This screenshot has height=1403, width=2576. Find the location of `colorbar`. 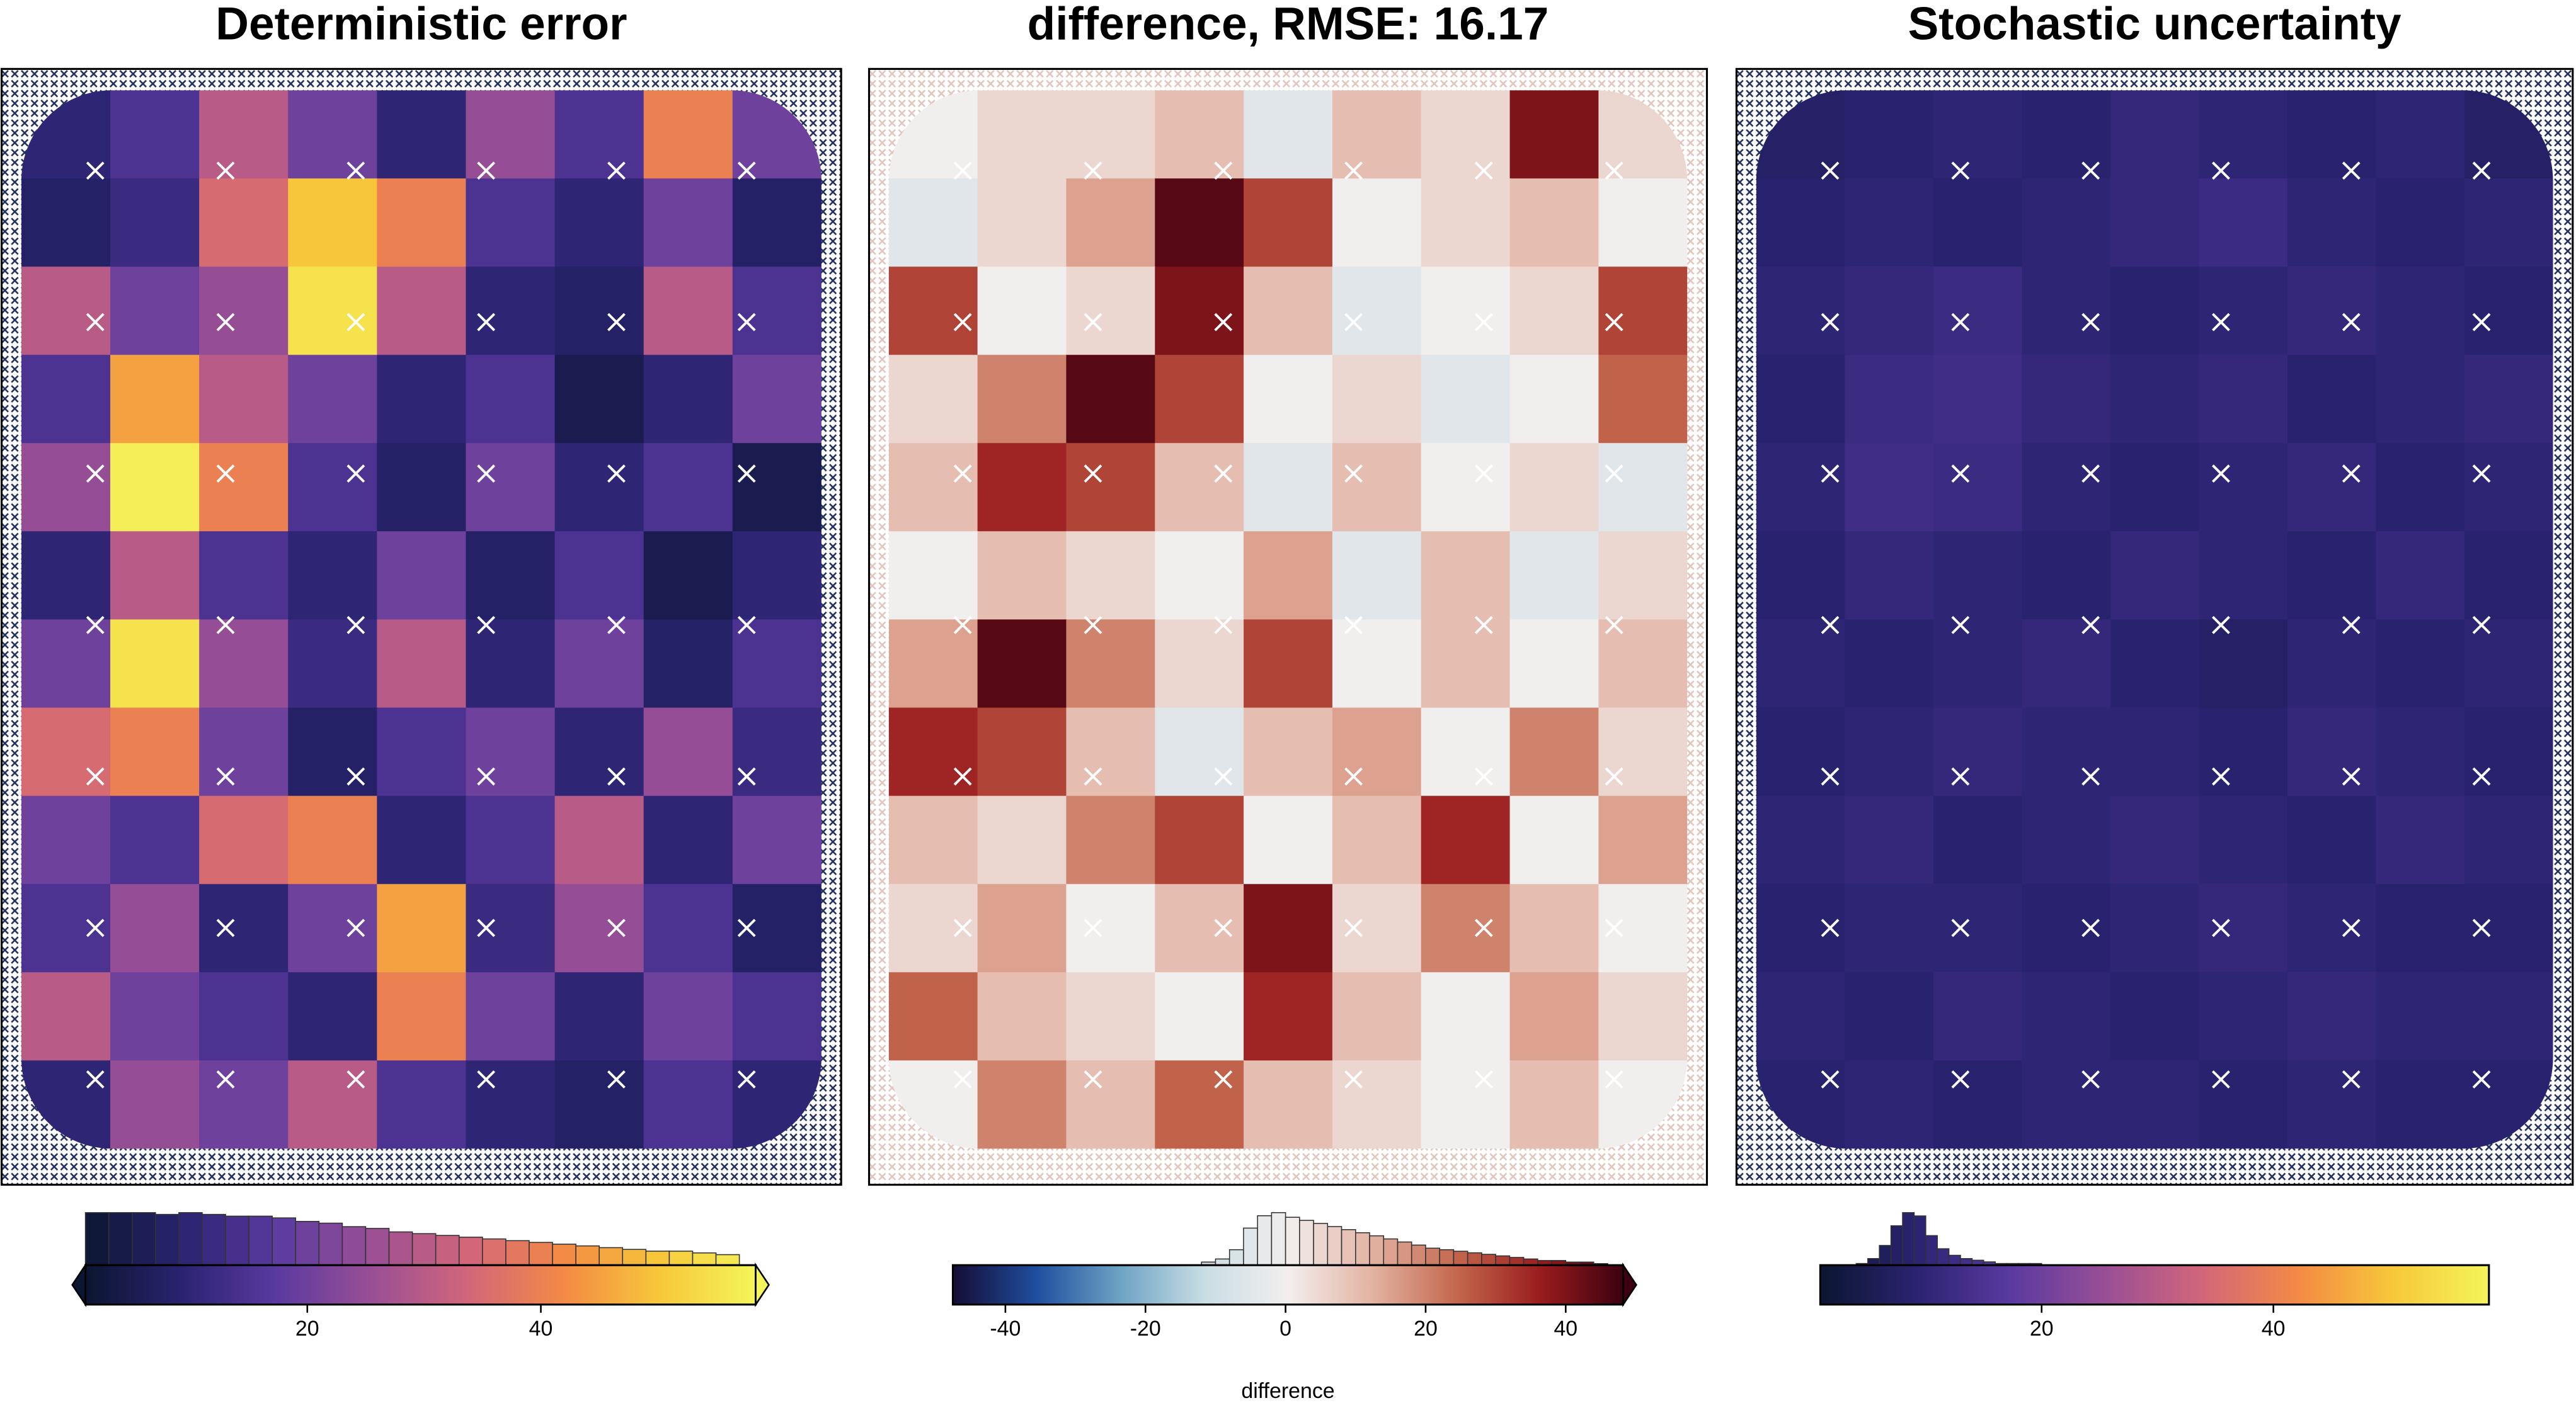

colorbar is located at coordinates (2154, 1285).